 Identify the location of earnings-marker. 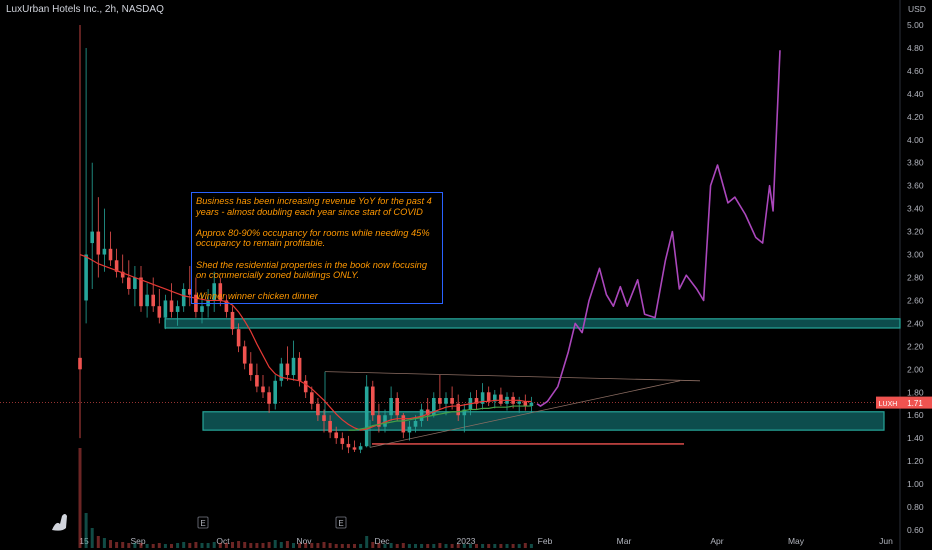
(203, 522).